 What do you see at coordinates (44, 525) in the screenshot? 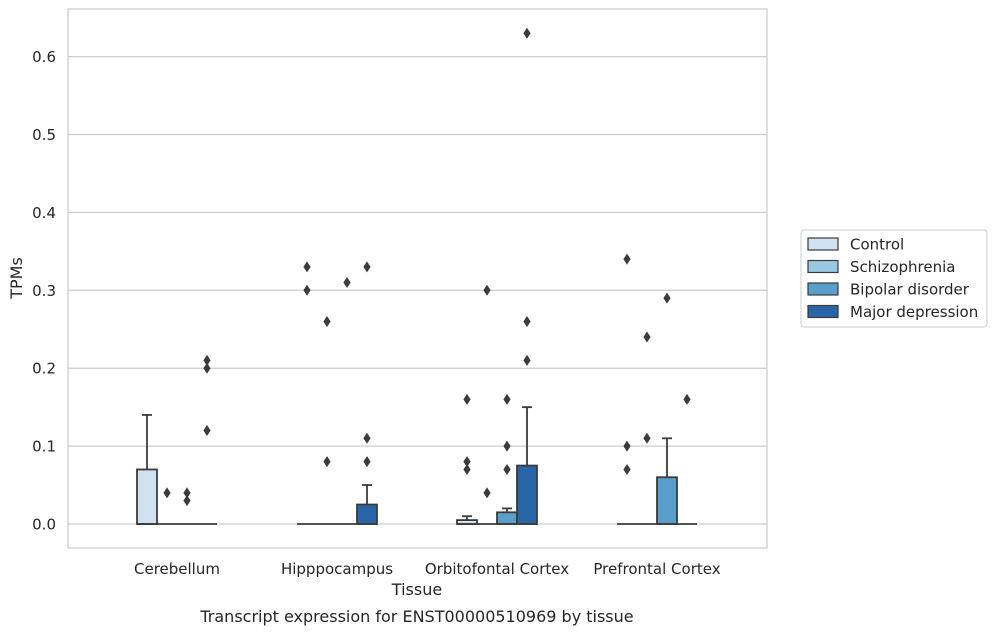
I see `y-tick-label: 0.0` at bounding box center [44, 525].